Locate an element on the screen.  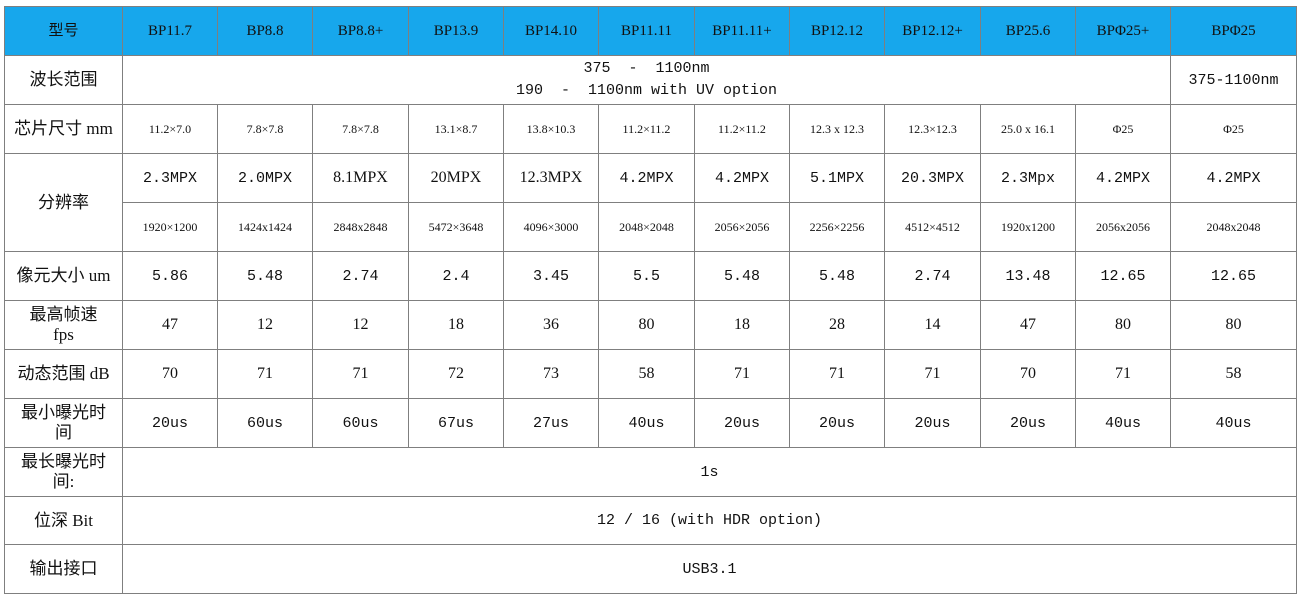
model-header: BP11.11+ is located at coordinates (742, 31).